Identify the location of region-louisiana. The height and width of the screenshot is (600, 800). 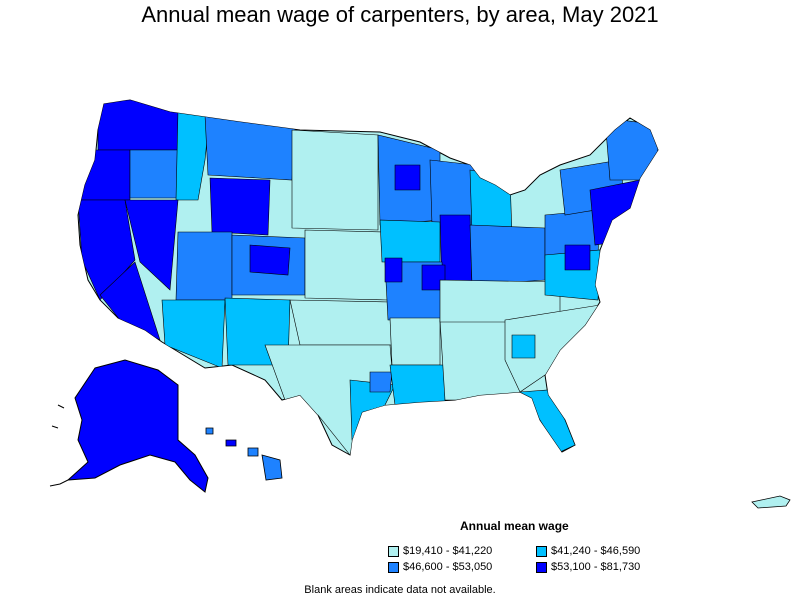
(417, 385).